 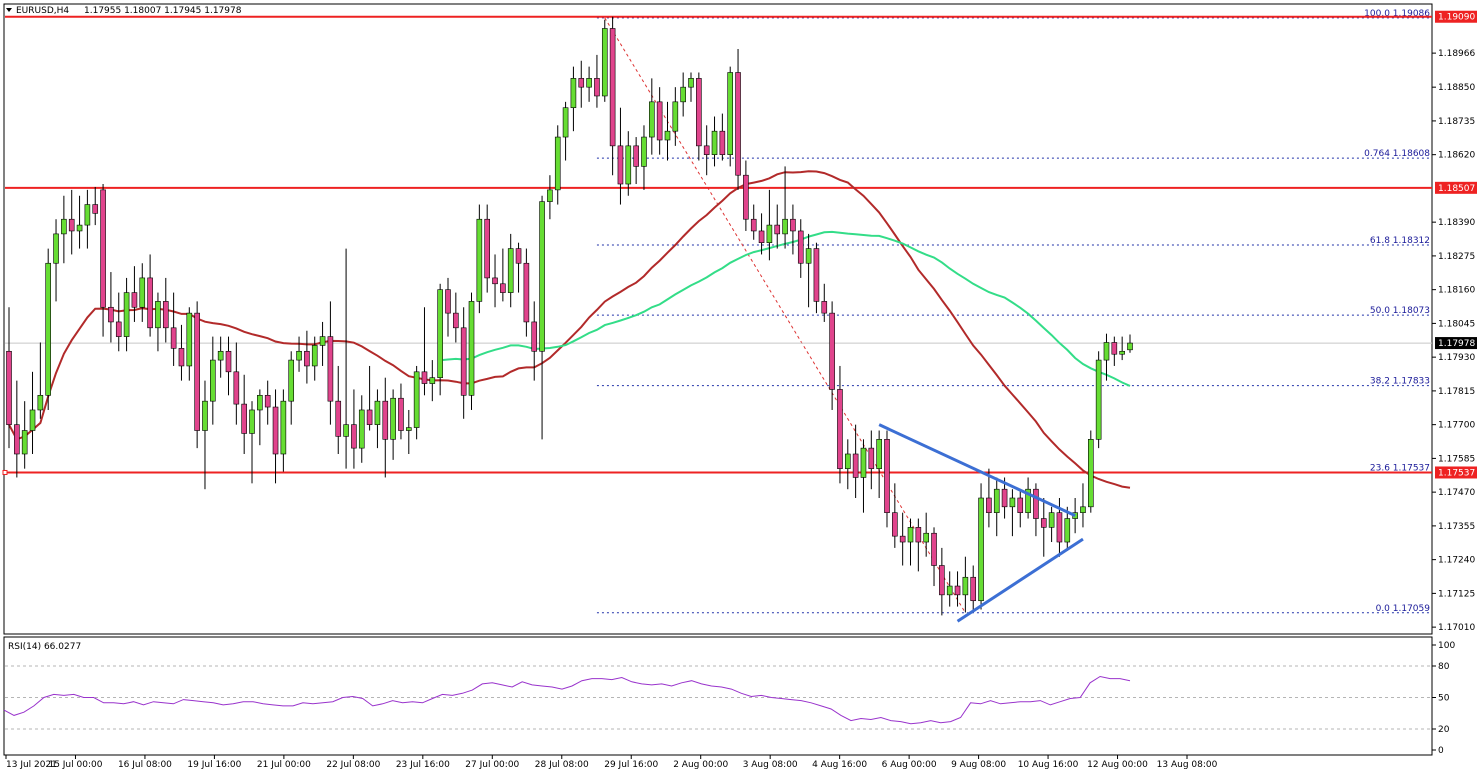 I want to click on ohlc-readout: 1.17955 1.18007 1.17945 1.17978, so click(x=163, y=11).